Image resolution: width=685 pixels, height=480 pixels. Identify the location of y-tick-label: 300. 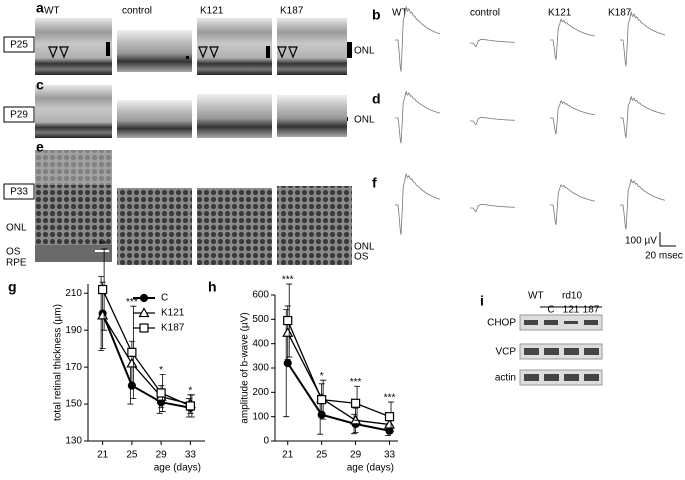
(260, 368).